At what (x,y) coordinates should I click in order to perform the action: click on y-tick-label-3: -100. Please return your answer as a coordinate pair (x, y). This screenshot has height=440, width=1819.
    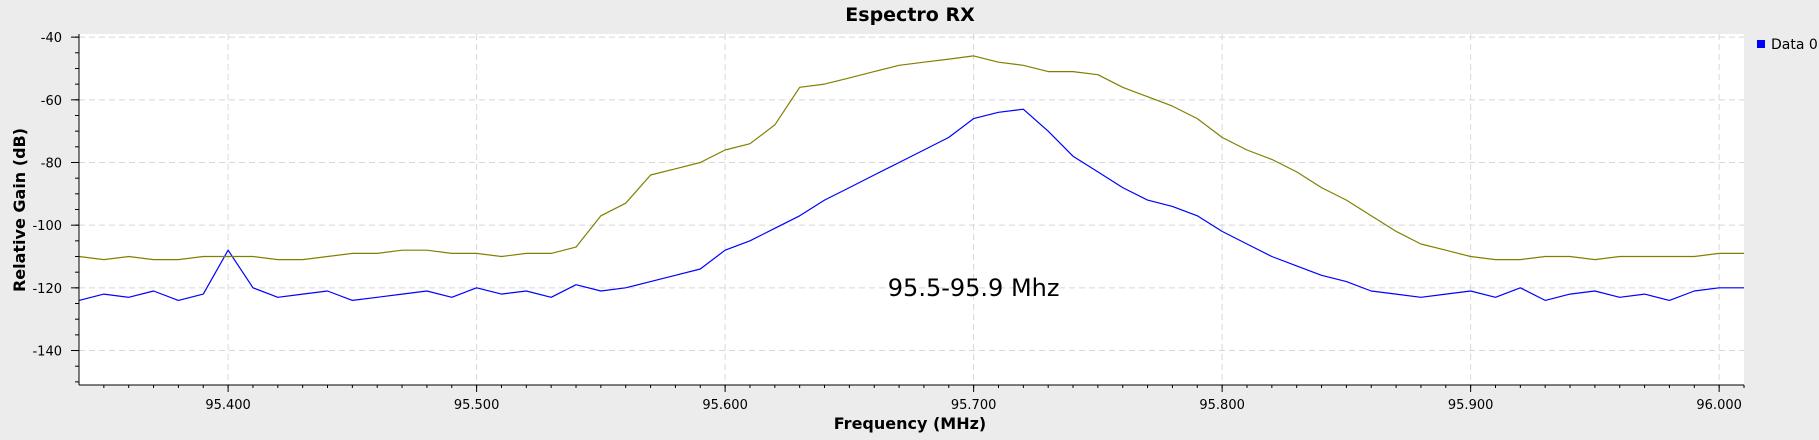
    Looking at the image, I should click on (47, 226).